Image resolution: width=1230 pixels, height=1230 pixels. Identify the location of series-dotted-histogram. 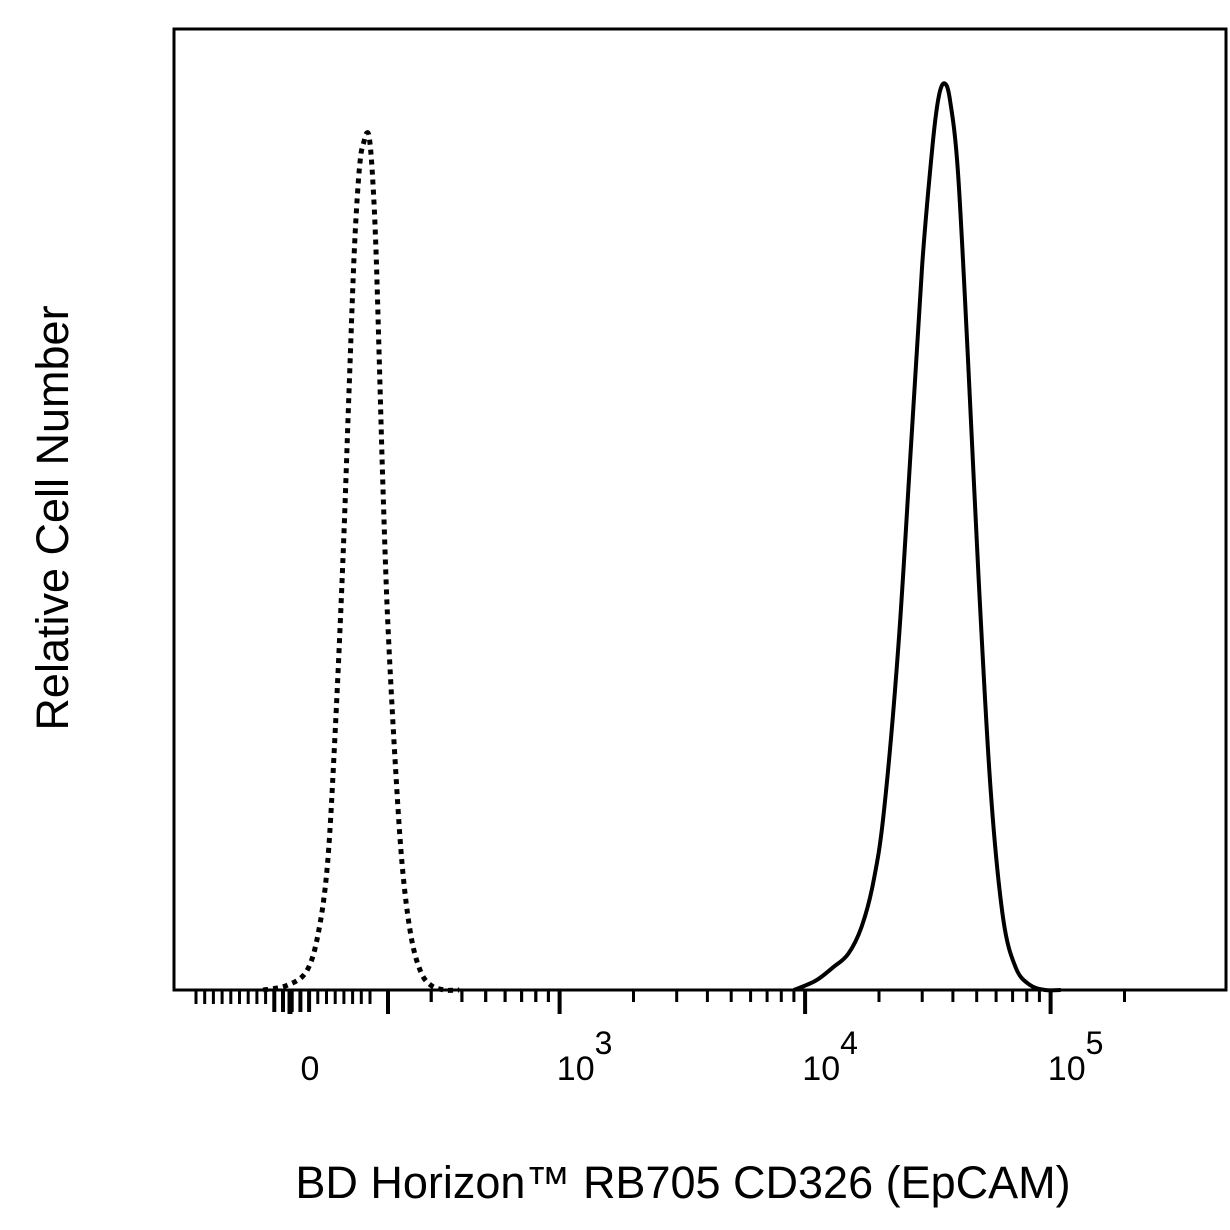
(361, 561).